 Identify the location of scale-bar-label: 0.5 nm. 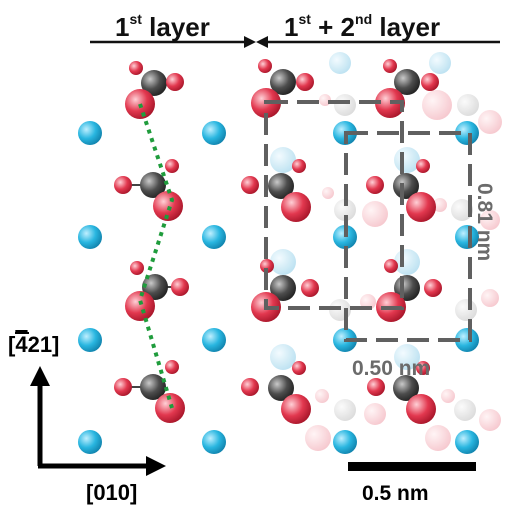
(395, 493).